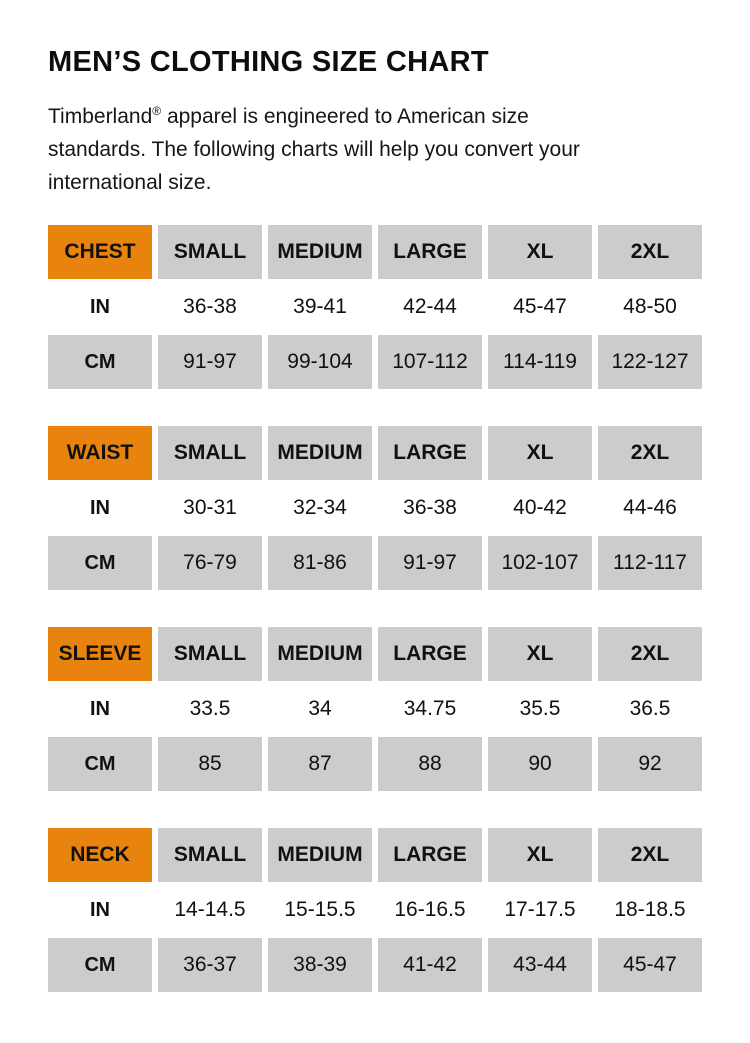  I want to click on in-value-large: 36-38, so click(430, 508).